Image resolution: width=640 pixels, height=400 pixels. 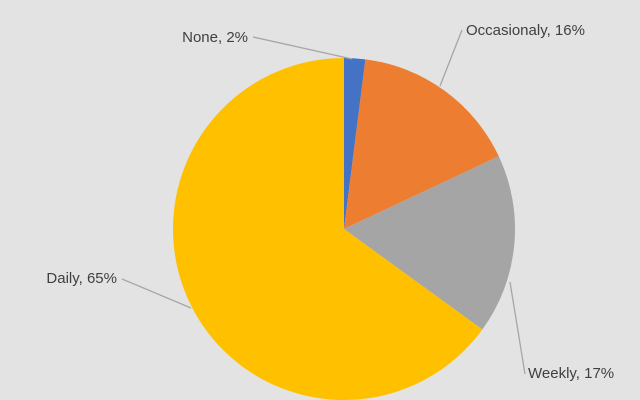 What do you see at coordinates (430, 243) in the screenshot?
I see `pie-slice-weekly` at bounding box center [430, 243].